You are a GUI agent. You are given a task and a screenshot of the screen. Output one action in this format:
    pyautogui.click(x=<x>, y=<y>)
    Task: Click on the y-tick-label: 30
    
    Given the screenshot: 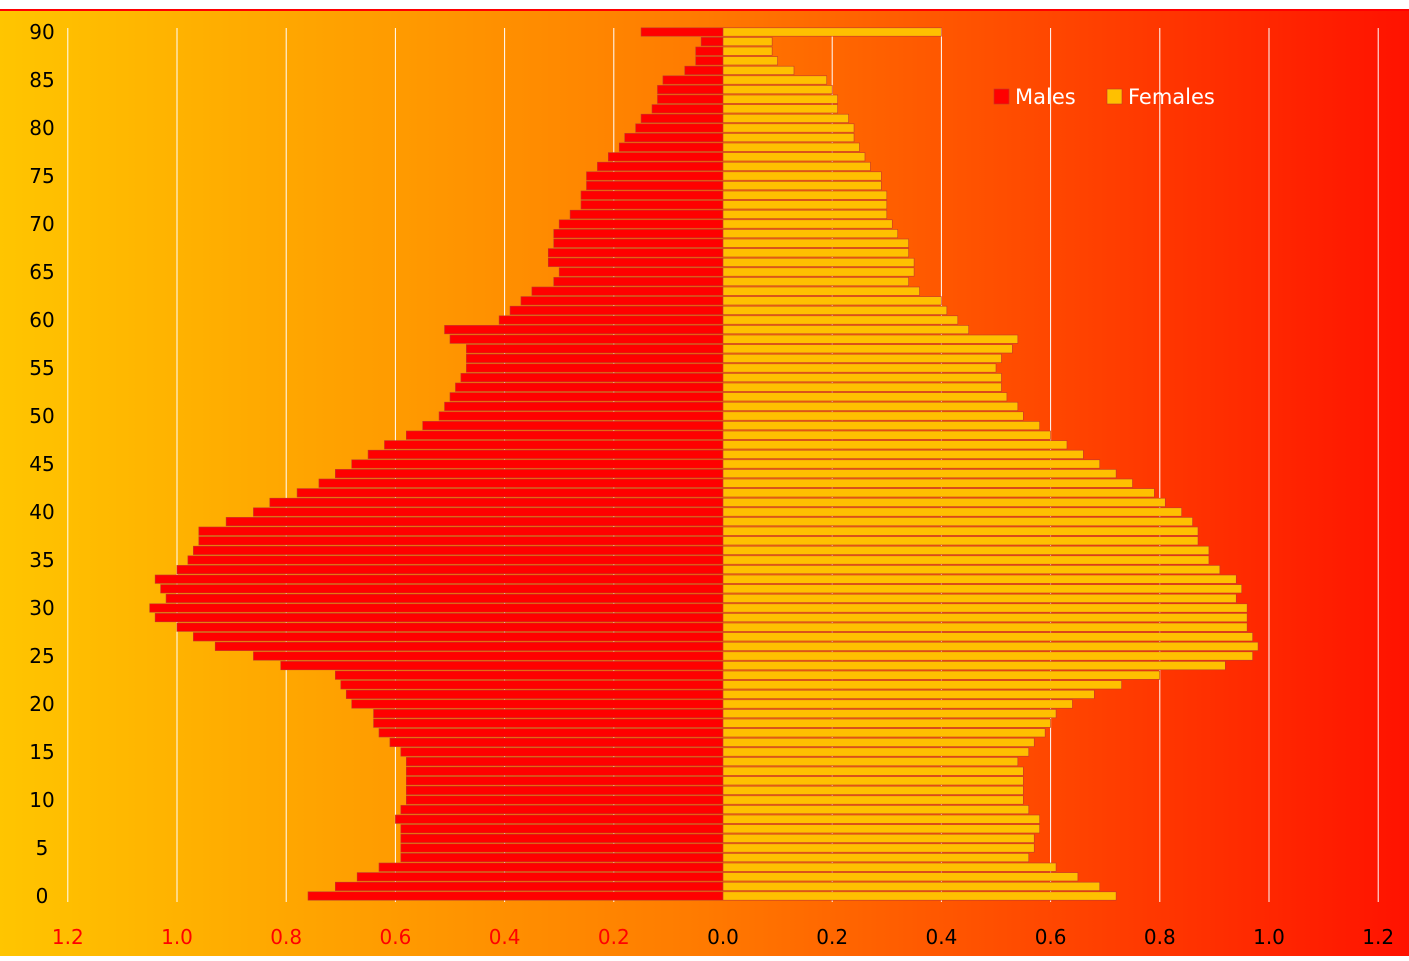 What is the action you would take?
    pyautogui.click(x=41, y=608)
    